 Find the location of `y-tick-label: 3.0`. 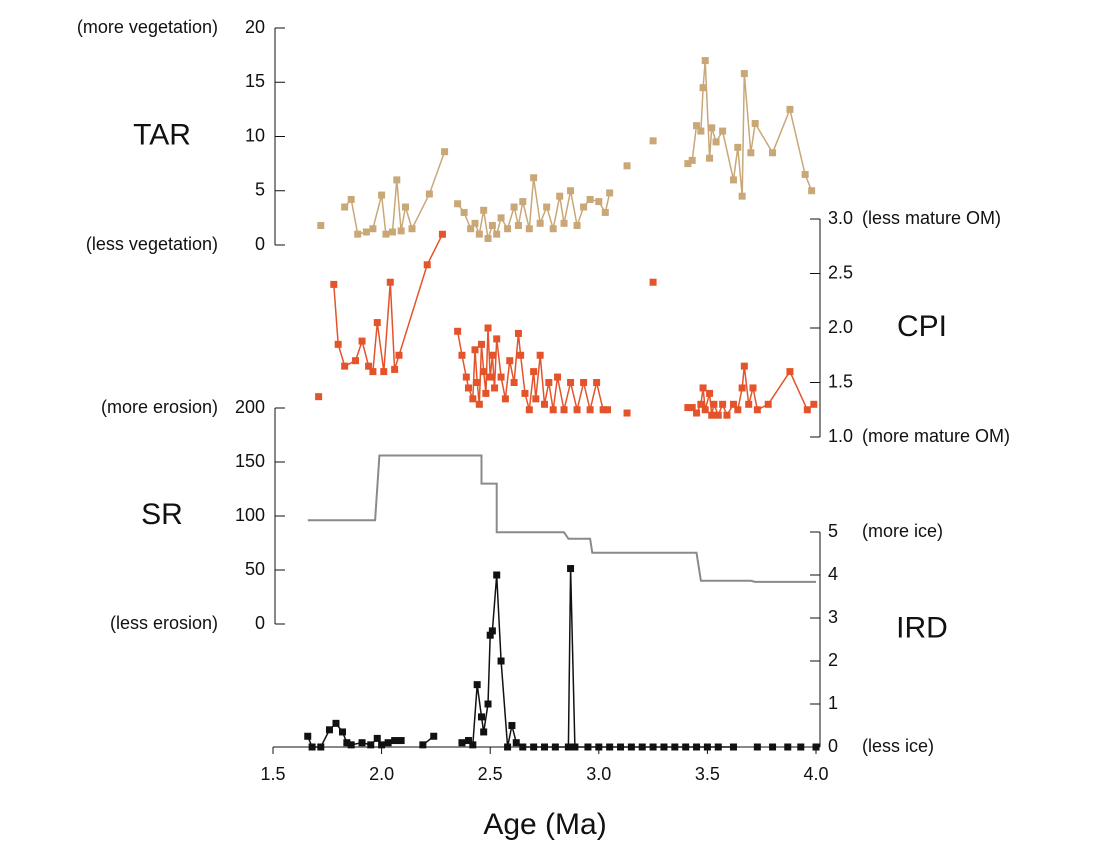

y-tick-label: 3.0 is located at coordinates (840, 218).